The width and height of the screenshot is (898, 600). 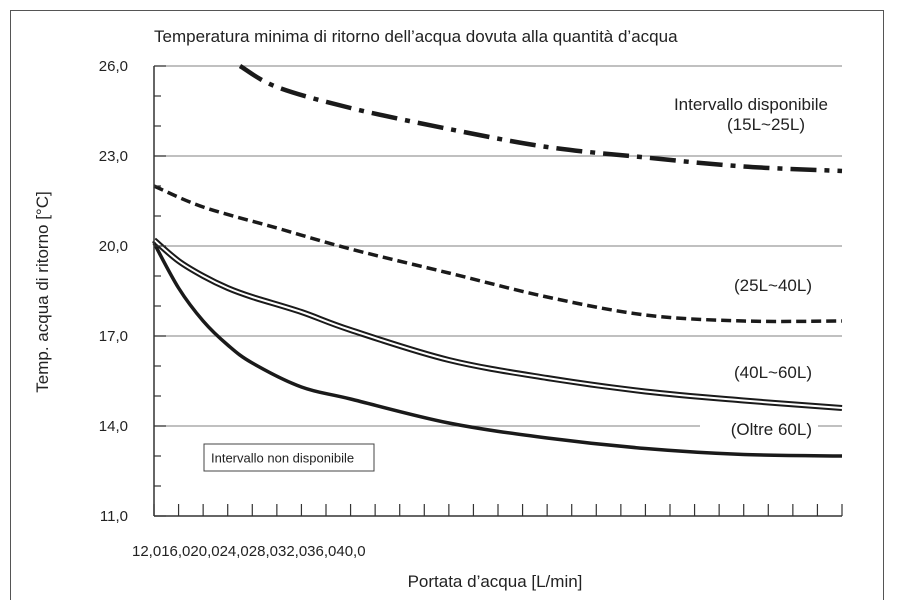 I want to click on x-tick-labels: 12,016,020,024,028,032,036,040,0, so click(x=249, y=551).